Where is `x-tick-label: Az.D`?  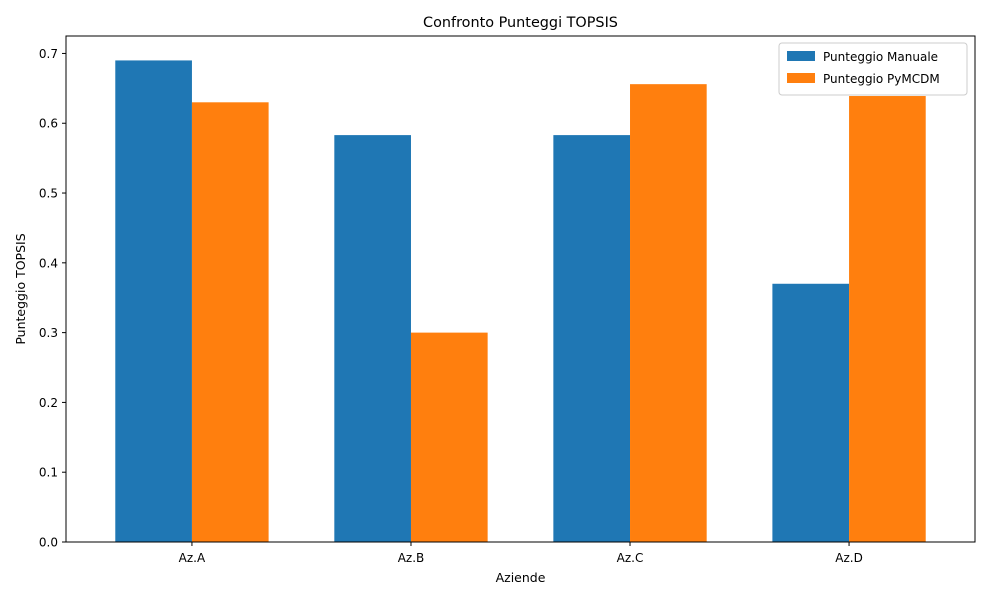
x-tick-label: Az.D is located at coordinates (849, 558).